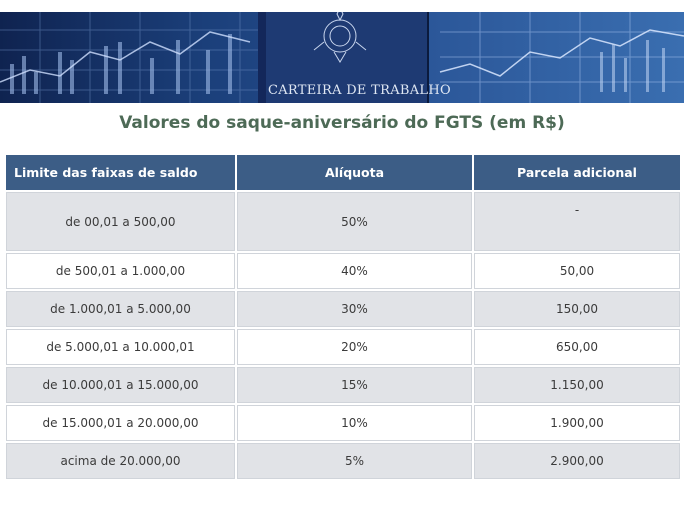 Image resolution: width=684 pixels, height=509 pixels. I want to click on cell-parcela: 1.900,00, so click(577, 423).